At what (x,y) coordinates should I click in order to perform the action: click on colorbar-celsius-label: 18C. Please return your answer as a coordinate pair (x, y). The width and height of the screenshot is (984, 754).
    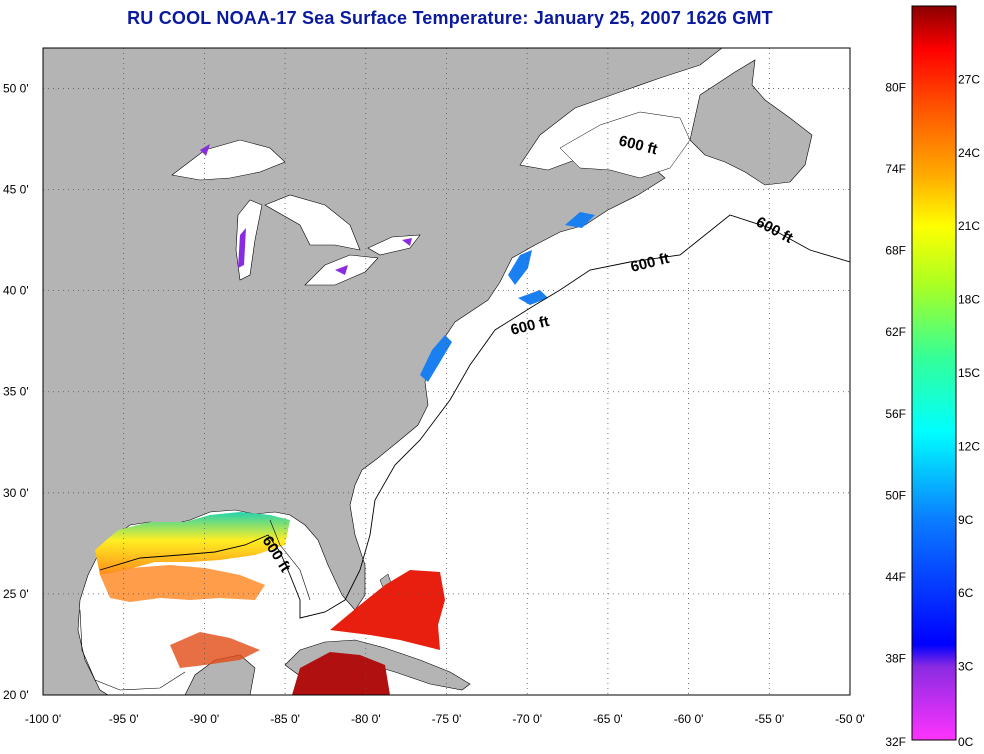
    Looking at the image, I should click on (969, 300).